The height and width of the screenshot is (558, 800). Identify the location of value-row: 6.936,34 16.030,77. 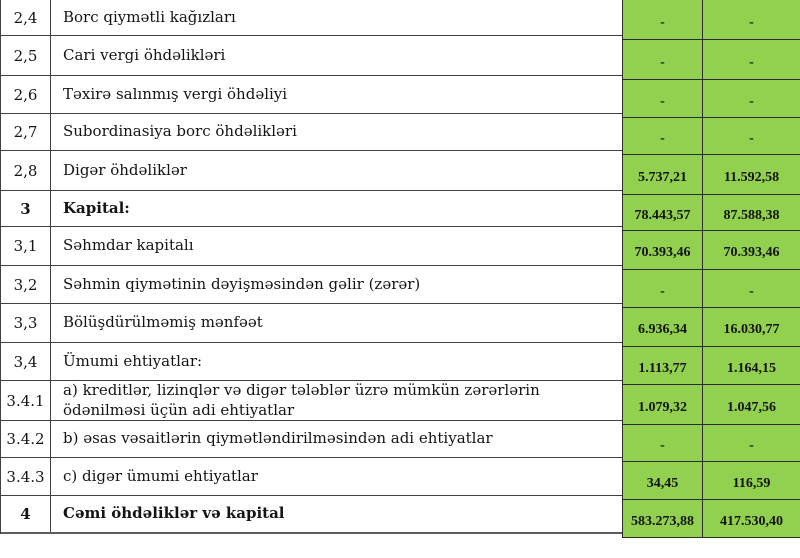
(711, 327).